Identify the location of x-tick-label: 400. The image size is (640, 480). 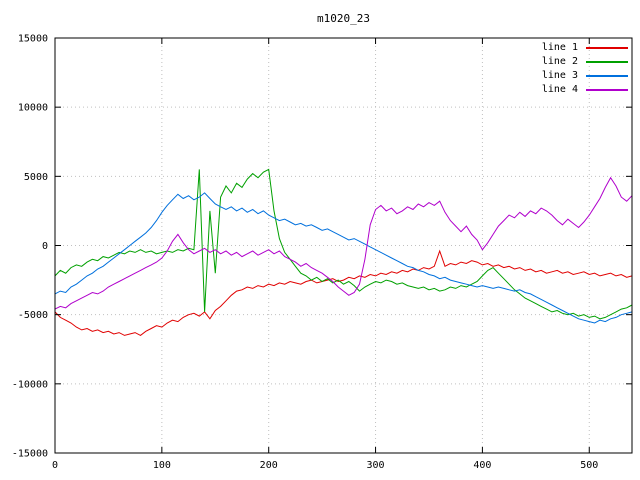
(482, 465).